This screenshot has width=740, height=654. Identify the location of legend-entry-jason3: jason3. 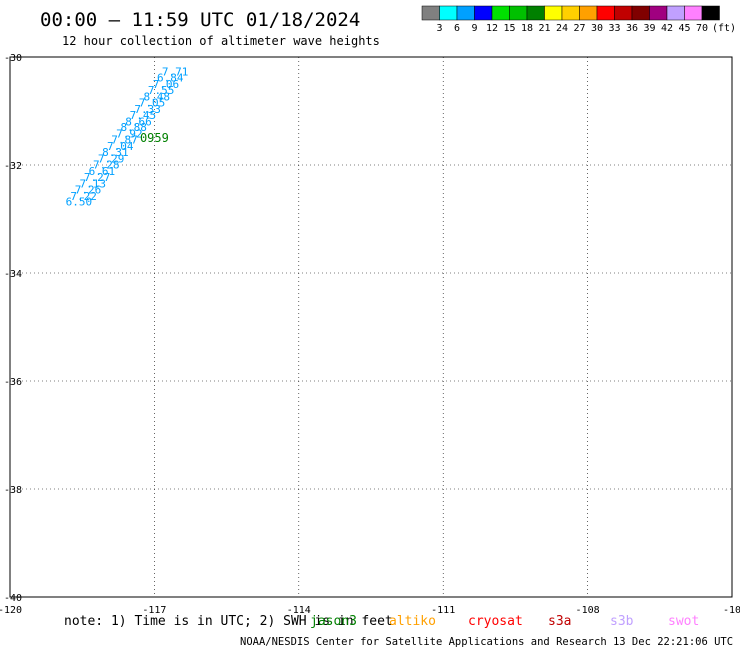
(333, 621).